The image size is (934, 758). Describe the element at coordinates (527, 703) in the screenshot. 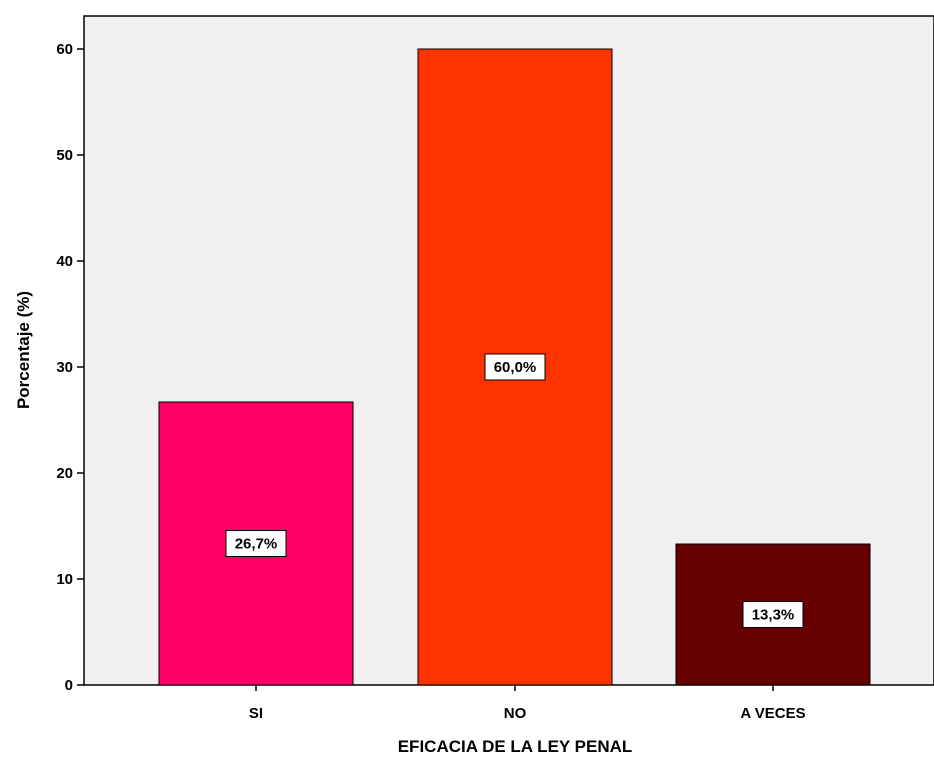

I see `x-axis: SI NO A VECES` at that location.